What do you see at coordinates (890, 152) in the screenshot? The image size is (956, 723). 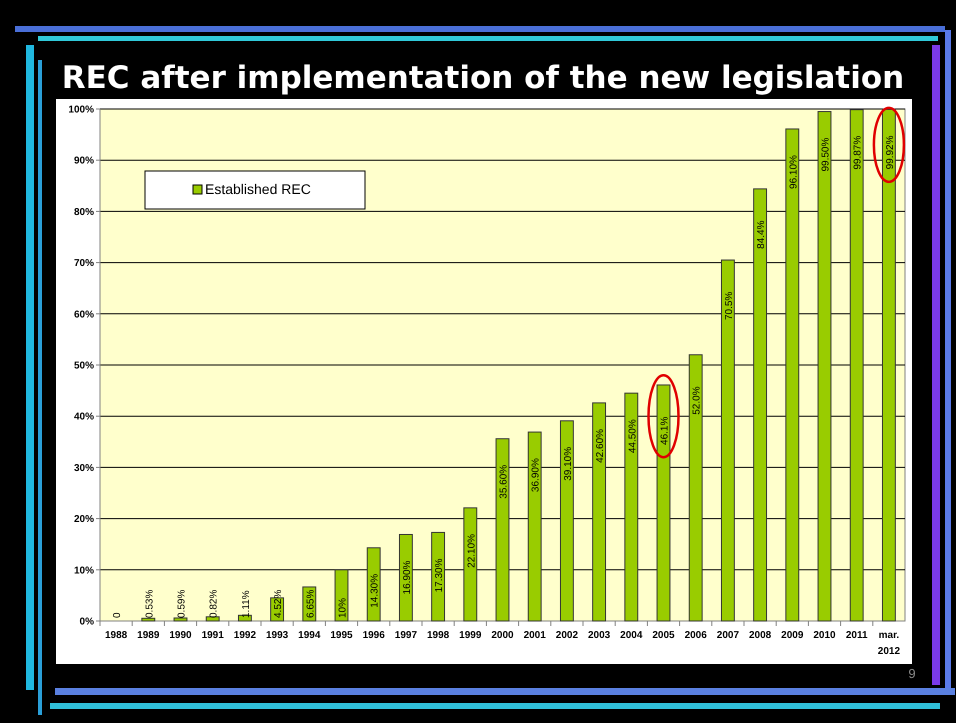 I see `data-label: 99.92%` at bounding box center [890, 152].